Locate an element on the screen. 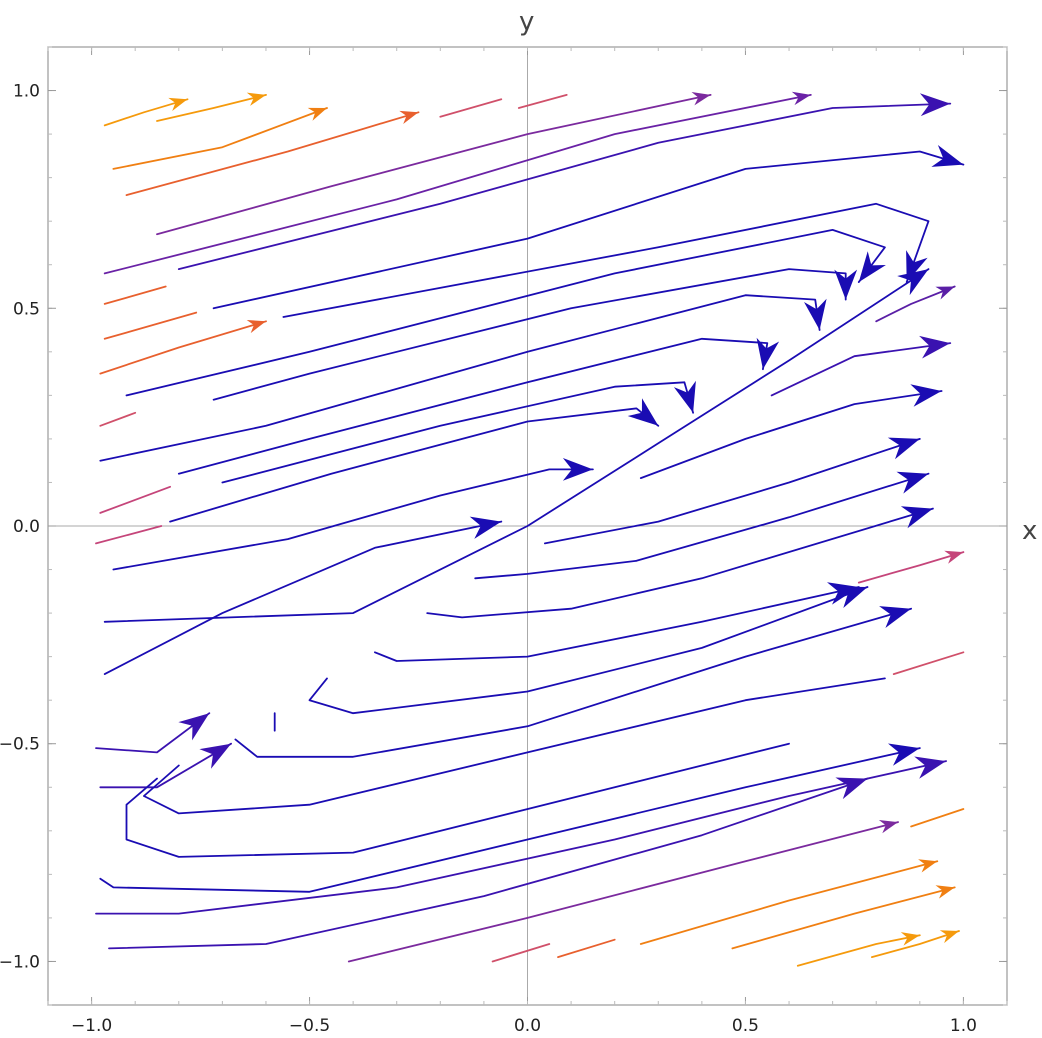  y-axis-label: y is located at coordinates (526, 22).